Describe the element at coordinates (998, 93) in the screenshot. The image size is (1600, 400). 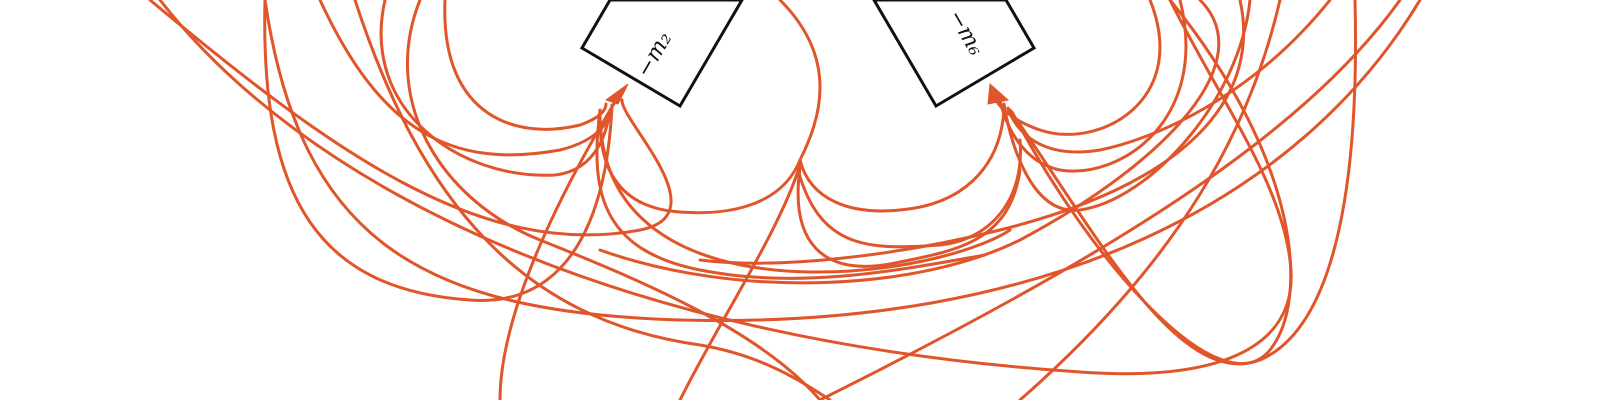
I see `arrowhead-right-node` at that location.